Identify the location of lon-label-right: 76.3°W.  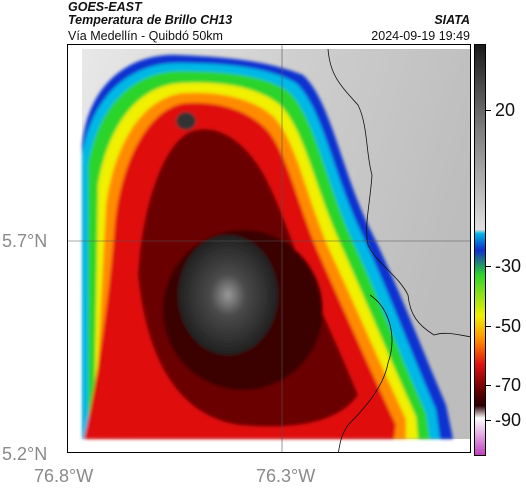
(286, 476).